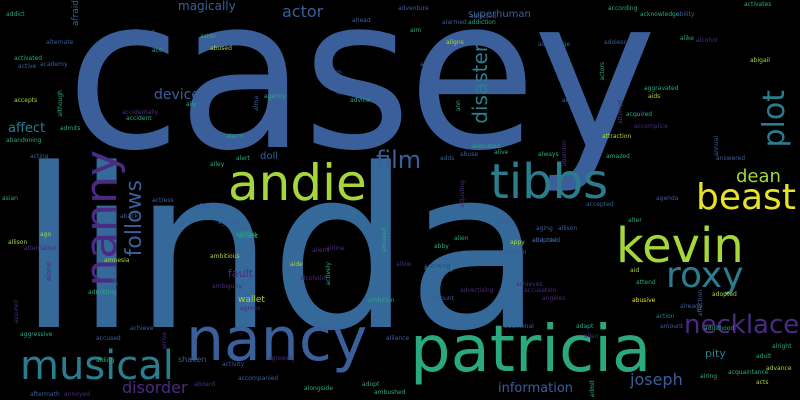 This screenshot has width=800, height=400. What do you see at coordinates (36, 334) in the screenshot?
I see `word-aggressive: aggressive` at bounding box center [36, 334].